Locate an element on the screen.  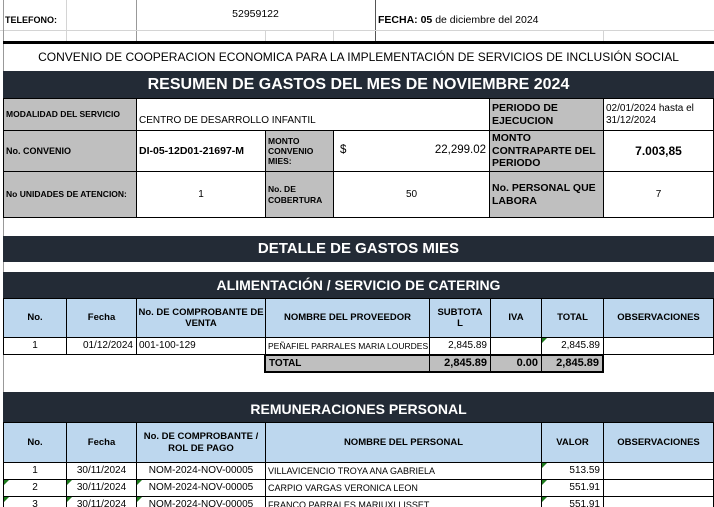
total-iva: 0.00 is located at coordinates (516, 363).